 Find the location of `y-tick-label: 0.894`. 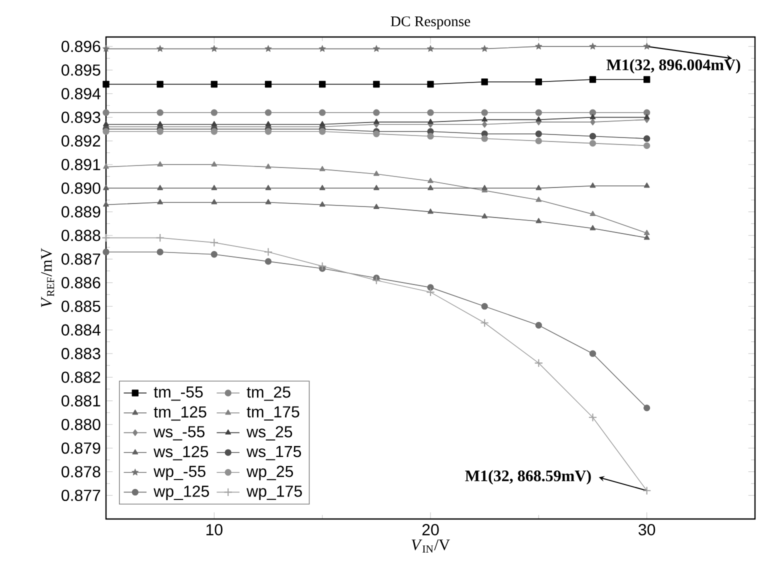

y-tick-label: 0.894 is located at coordinates (81, 94).